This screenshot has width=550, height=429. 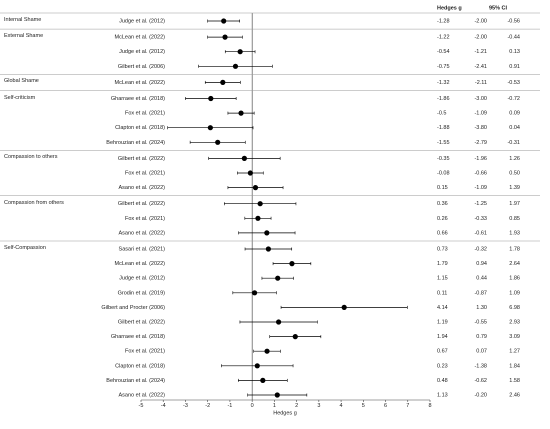 I want to click on value-label: -0.31, so click(x=513, y=143).